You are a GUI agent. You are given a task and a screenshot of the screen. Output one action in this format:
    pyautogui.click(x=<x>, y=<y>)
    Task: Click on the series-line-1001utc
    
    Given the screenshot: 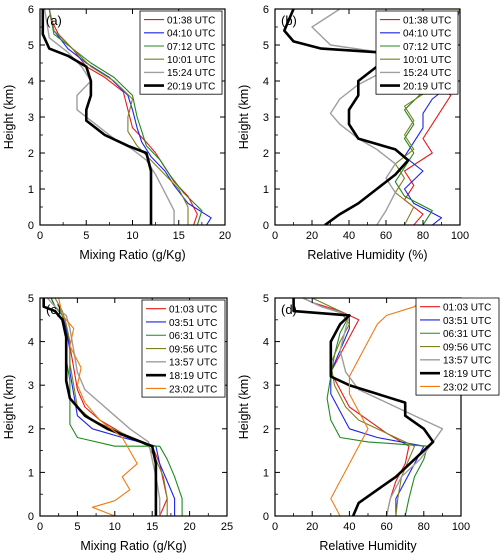 What is the action you would take?
    pyautogui.click(x=118, y=117)
    